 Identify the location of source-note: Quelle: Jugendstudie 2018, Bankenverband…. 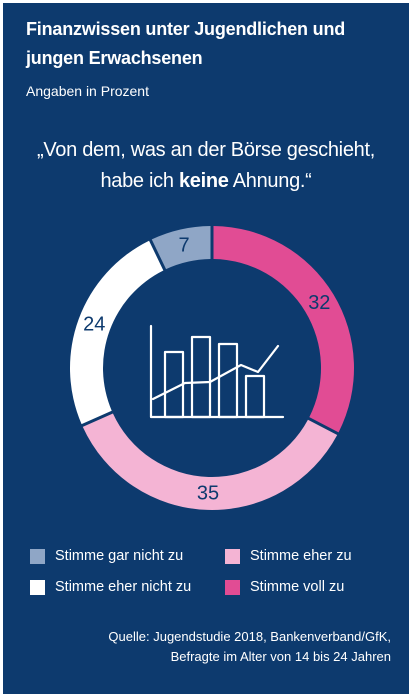
(249, 647).